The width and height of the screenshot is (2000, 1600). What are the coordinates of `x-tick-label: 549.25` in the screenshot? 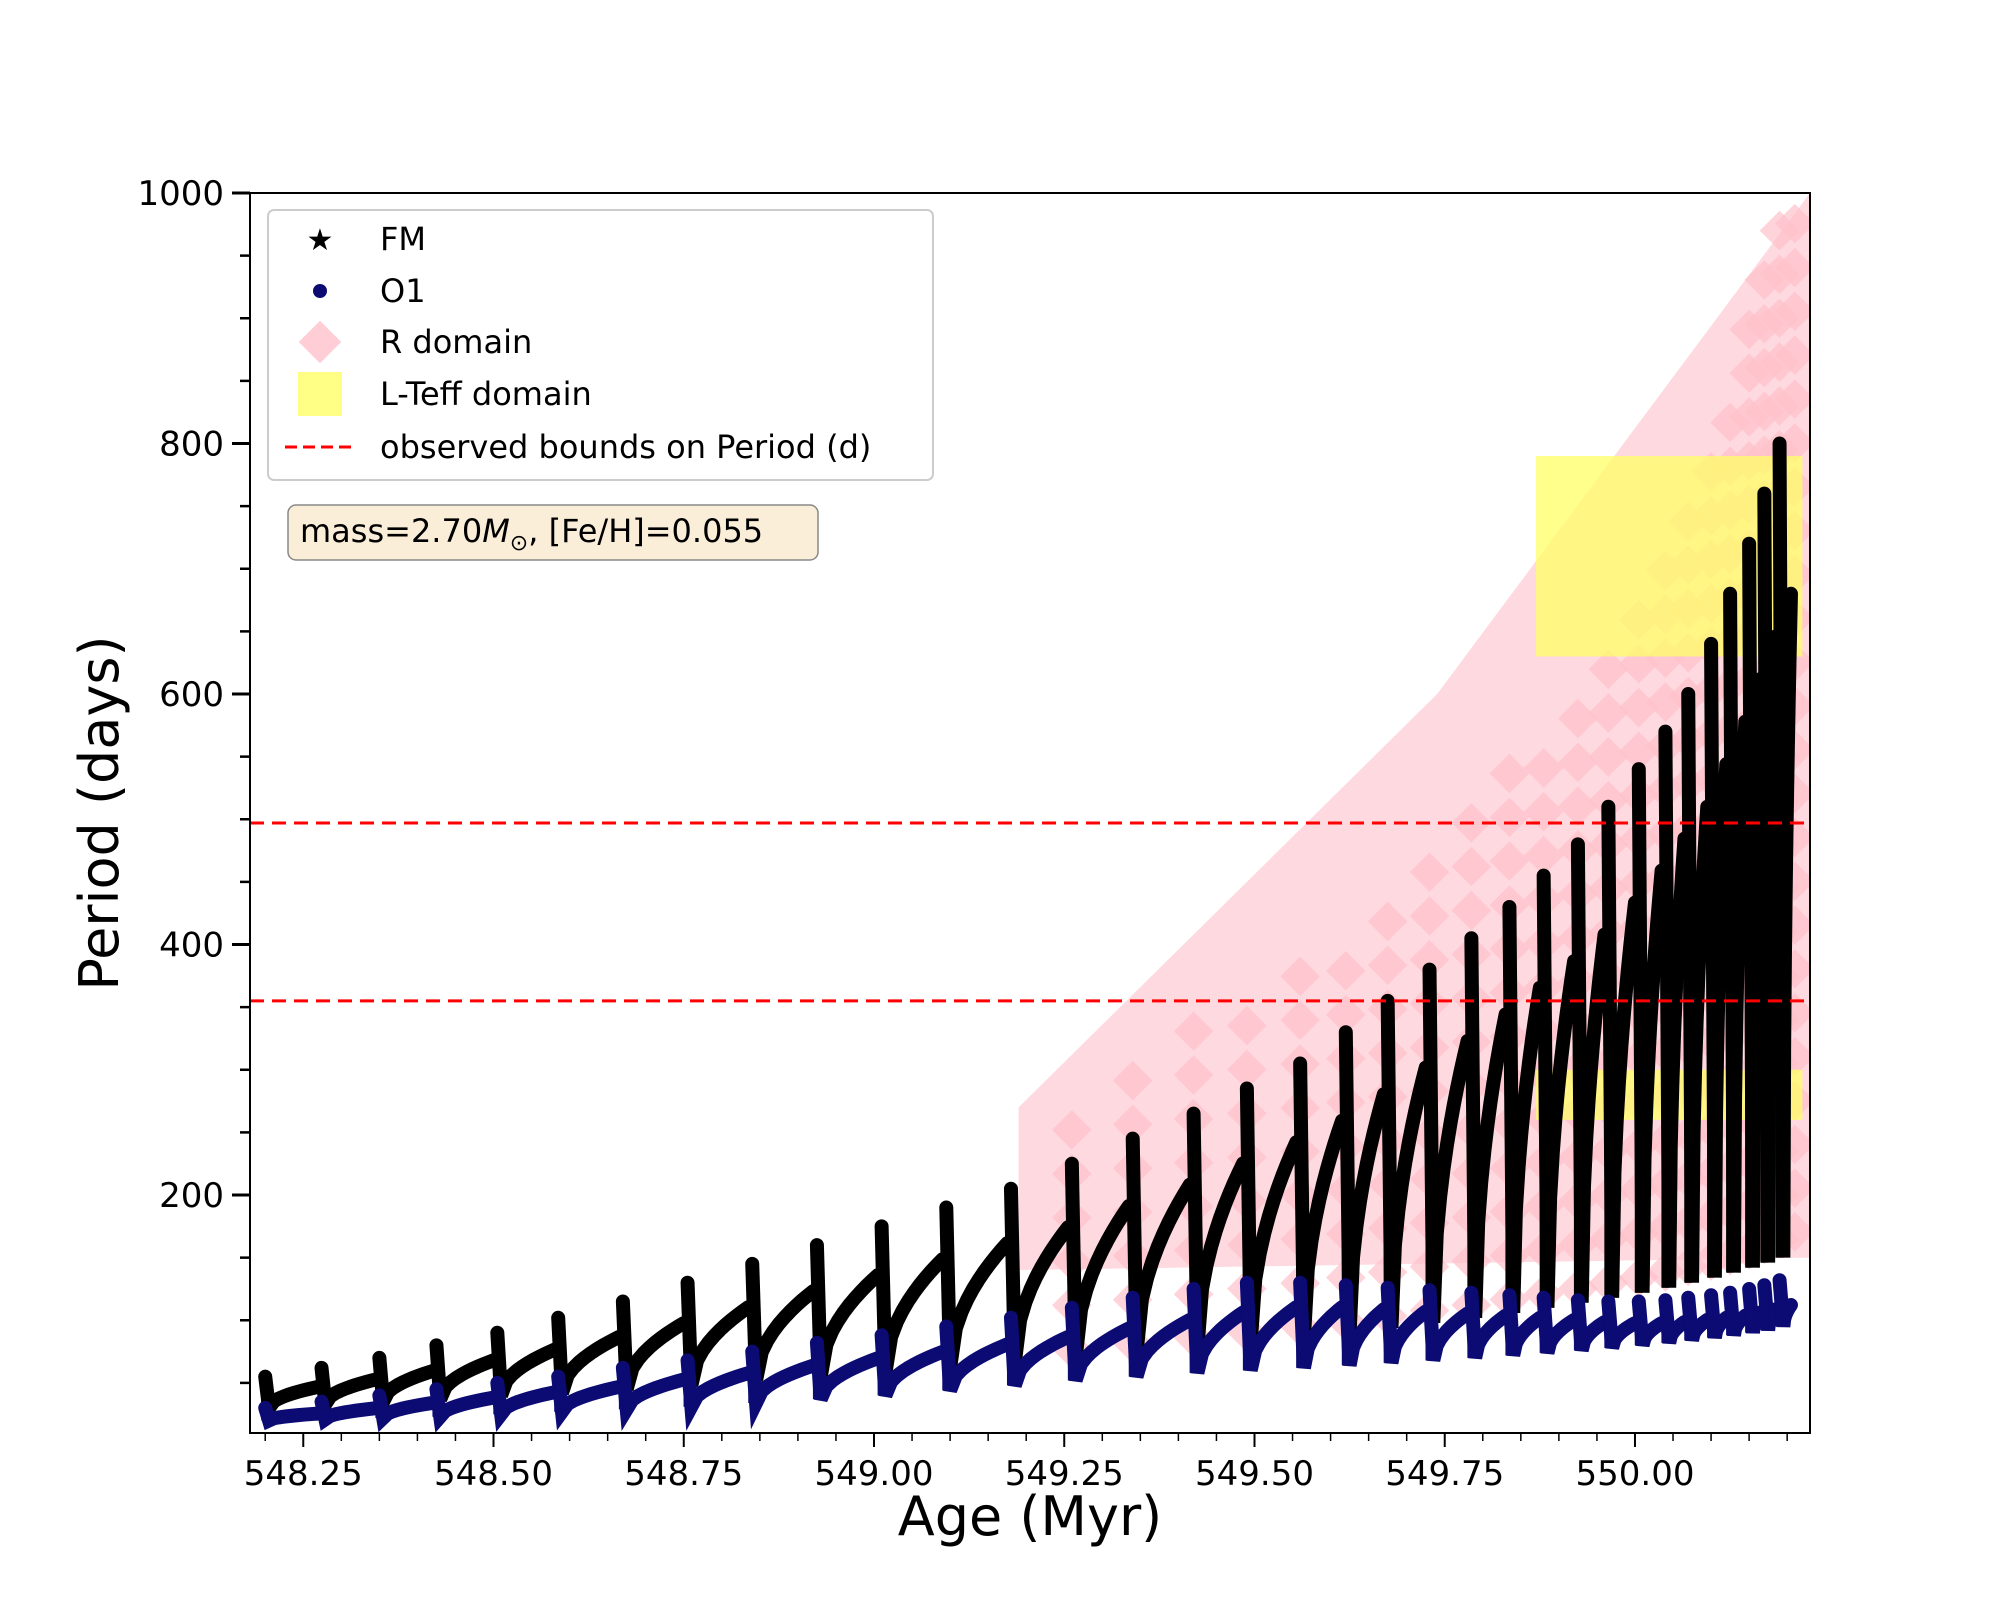 It's located at (1064, 1474).